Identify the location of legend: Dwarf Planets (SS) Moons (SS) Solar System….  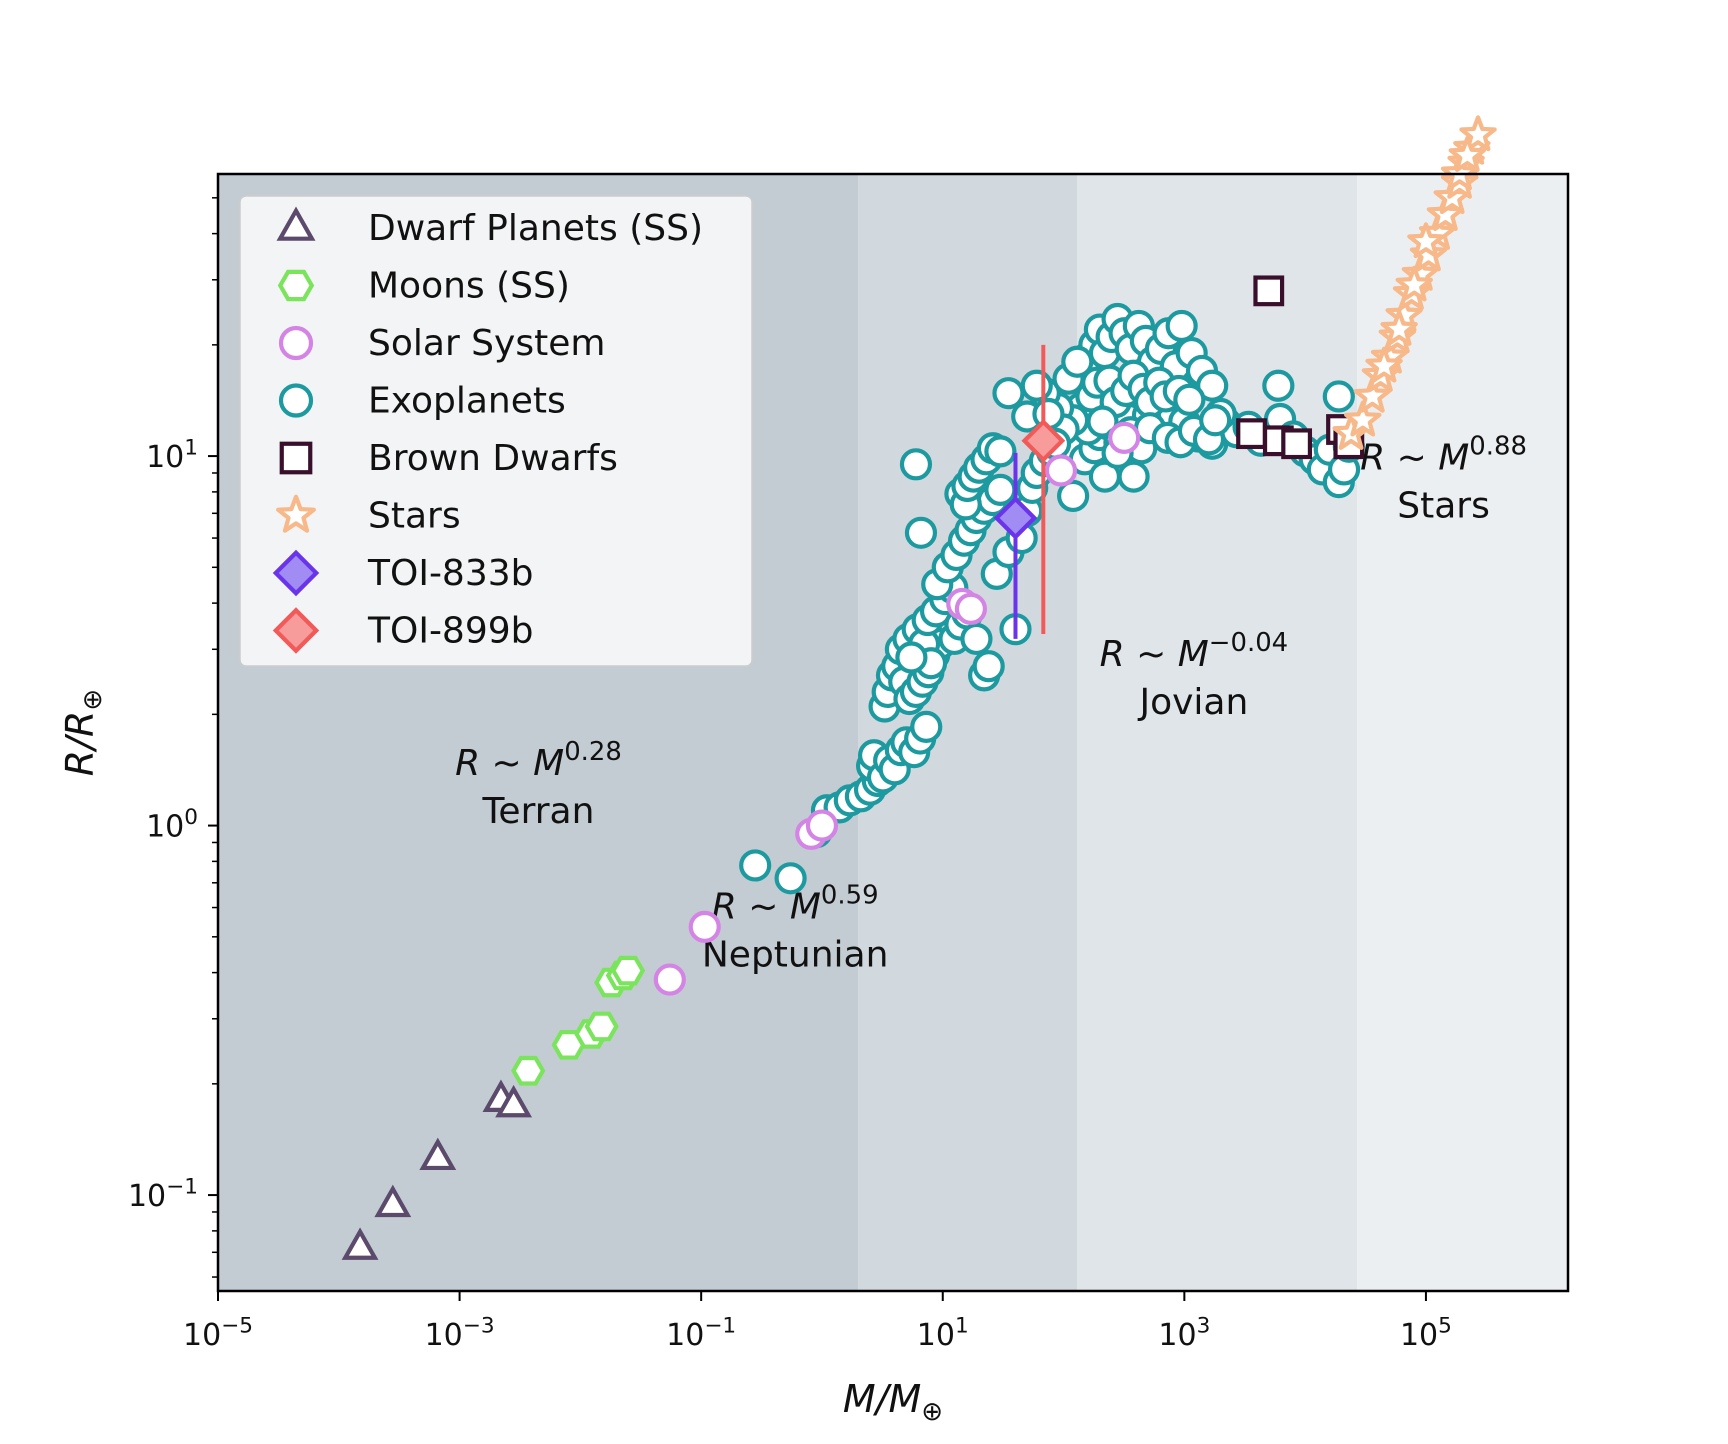
(496, 431).